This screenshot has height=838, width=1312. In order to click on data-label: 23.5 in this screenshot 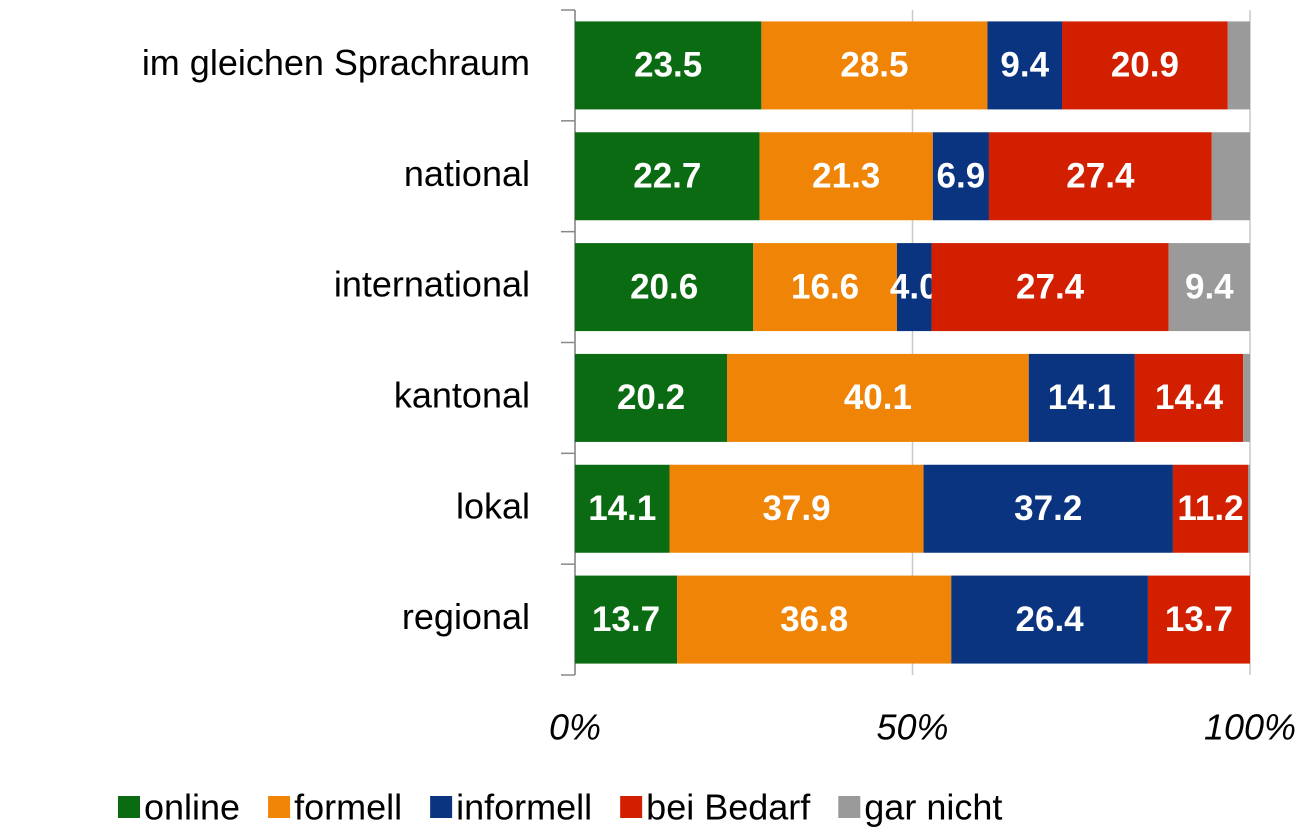, I will do `click(668, 65)`.